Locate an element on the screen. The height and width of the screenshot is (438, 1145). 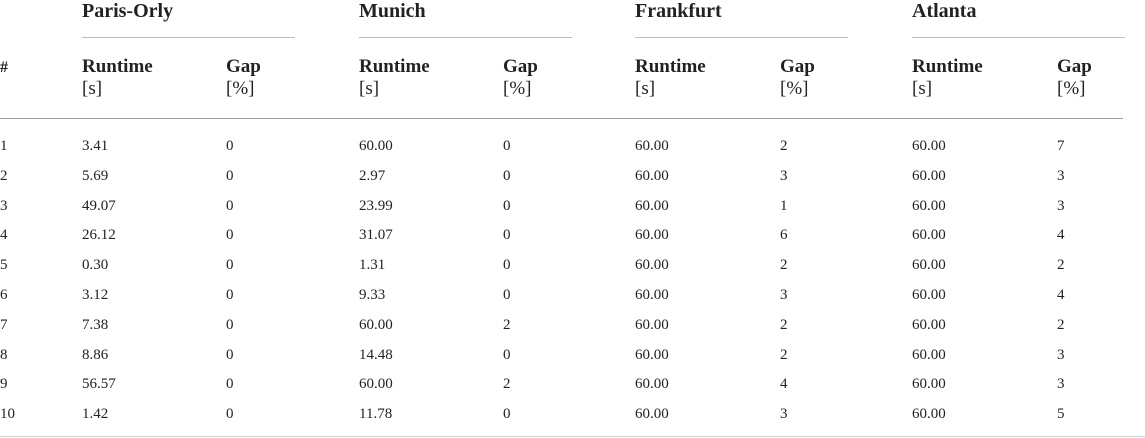
runtime-paris-orly-cell: 3.12 is located at coordinates (95, 295).